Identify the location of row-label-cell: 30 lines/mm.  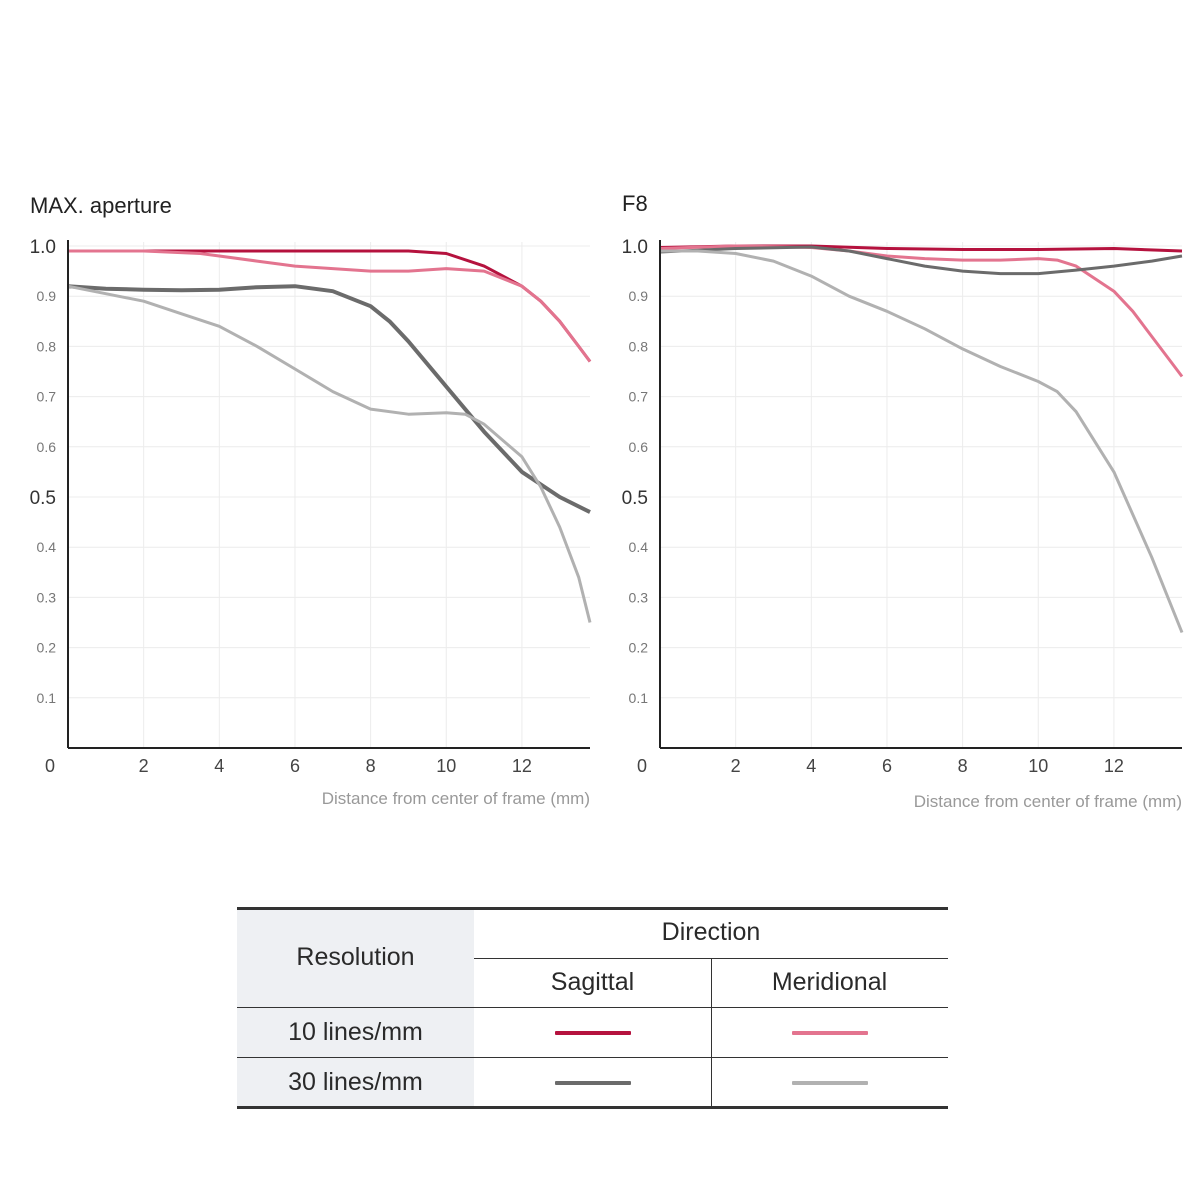
(355, 1082).